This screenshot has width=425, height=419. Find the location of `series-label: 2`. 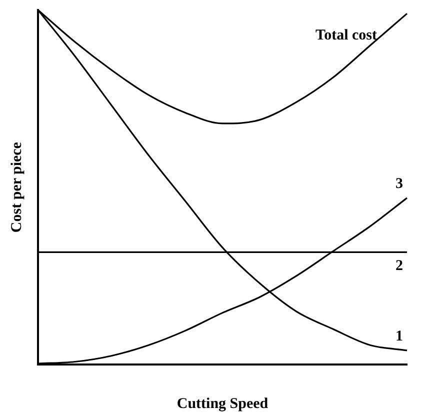

series-label: 2 is located at coordinates (399, 266).